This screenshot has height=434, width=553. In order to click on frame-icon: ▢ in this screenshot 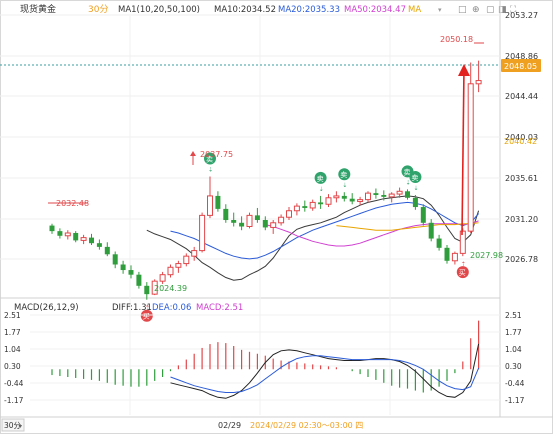, I will do `click(490, 10)`.